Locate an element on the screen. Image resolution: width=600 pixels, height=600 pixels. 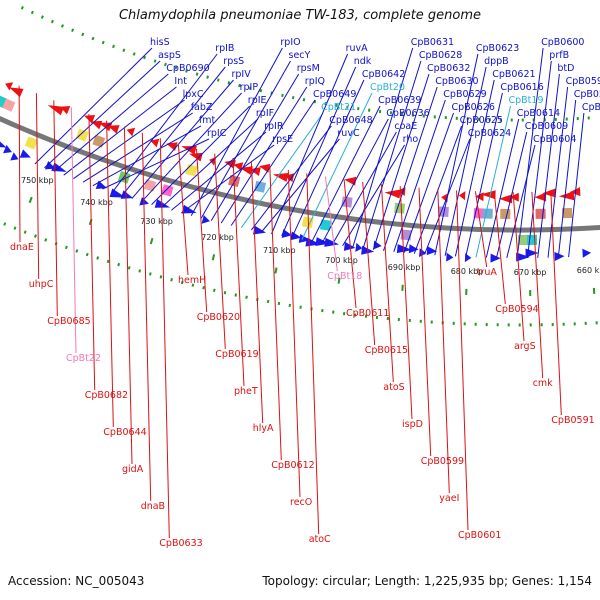
gene-label-top: rpIF is located at coordinates (265, 113).